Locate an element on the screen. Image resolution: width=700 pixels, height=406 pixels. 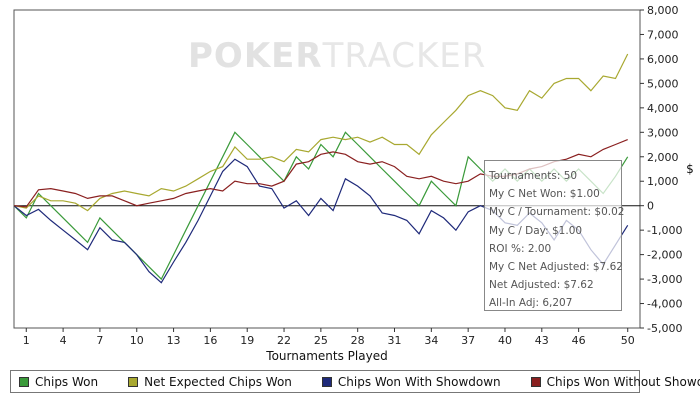
tooltip-line: My C Net Adjusted: $7.62 is located at coordinates (556, 267).